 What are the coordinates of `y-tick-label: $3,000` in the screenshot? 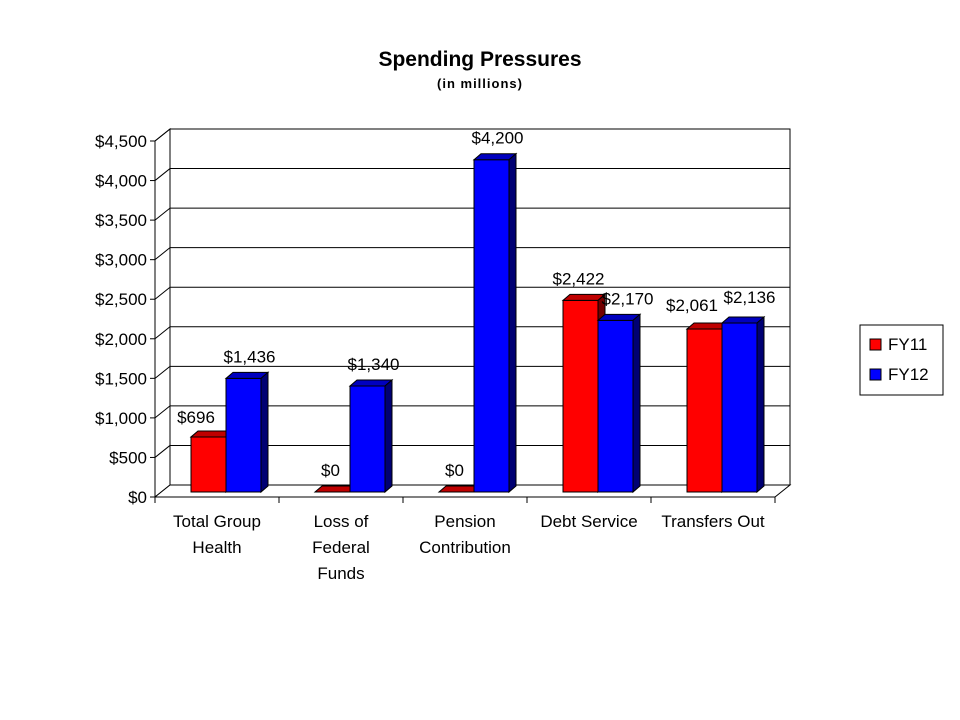 It's located at (121, 260).